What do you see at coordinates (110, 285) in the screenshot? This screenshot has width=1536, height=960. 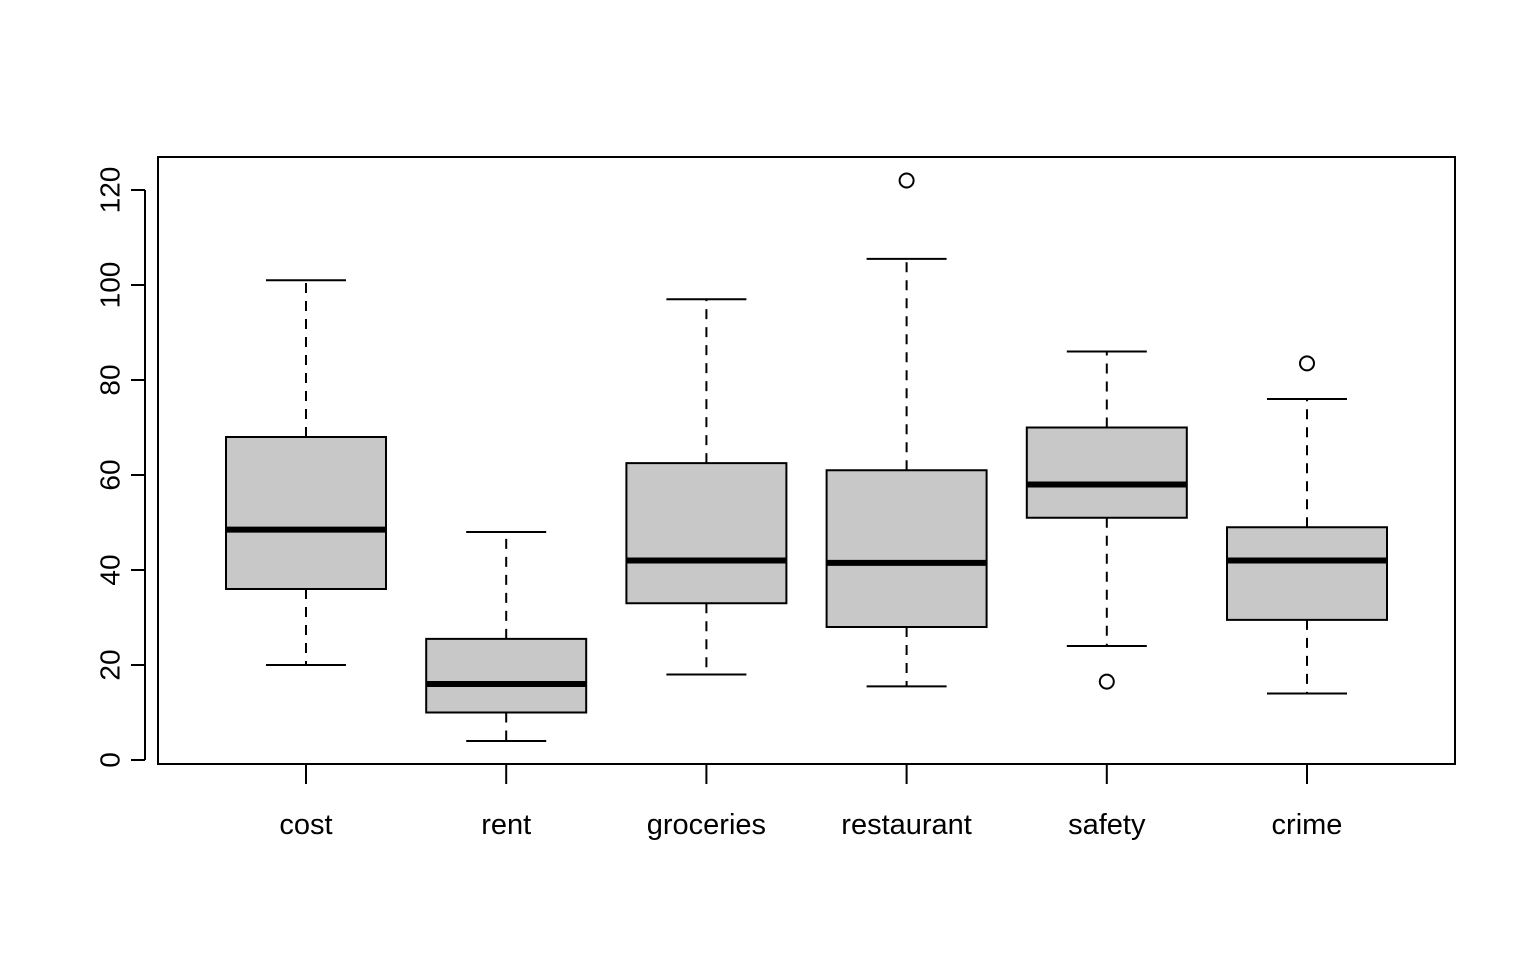 I see `y-tick-label: 100` at bounding box center [110, 285].